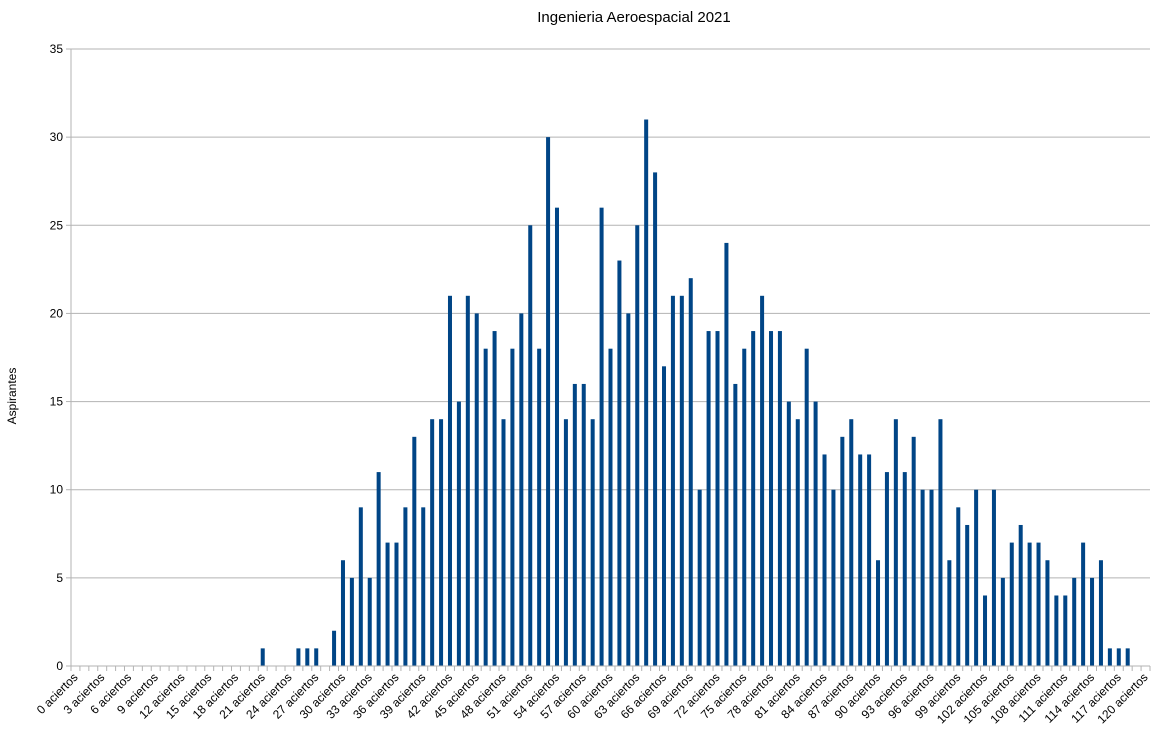 This screenshot has width=1166, height=736. Describe the element at coordinates (60, 357) in the screenshot. I see `y-axis-ticks: 0 5 10 15 20 25 30 35` at that location.